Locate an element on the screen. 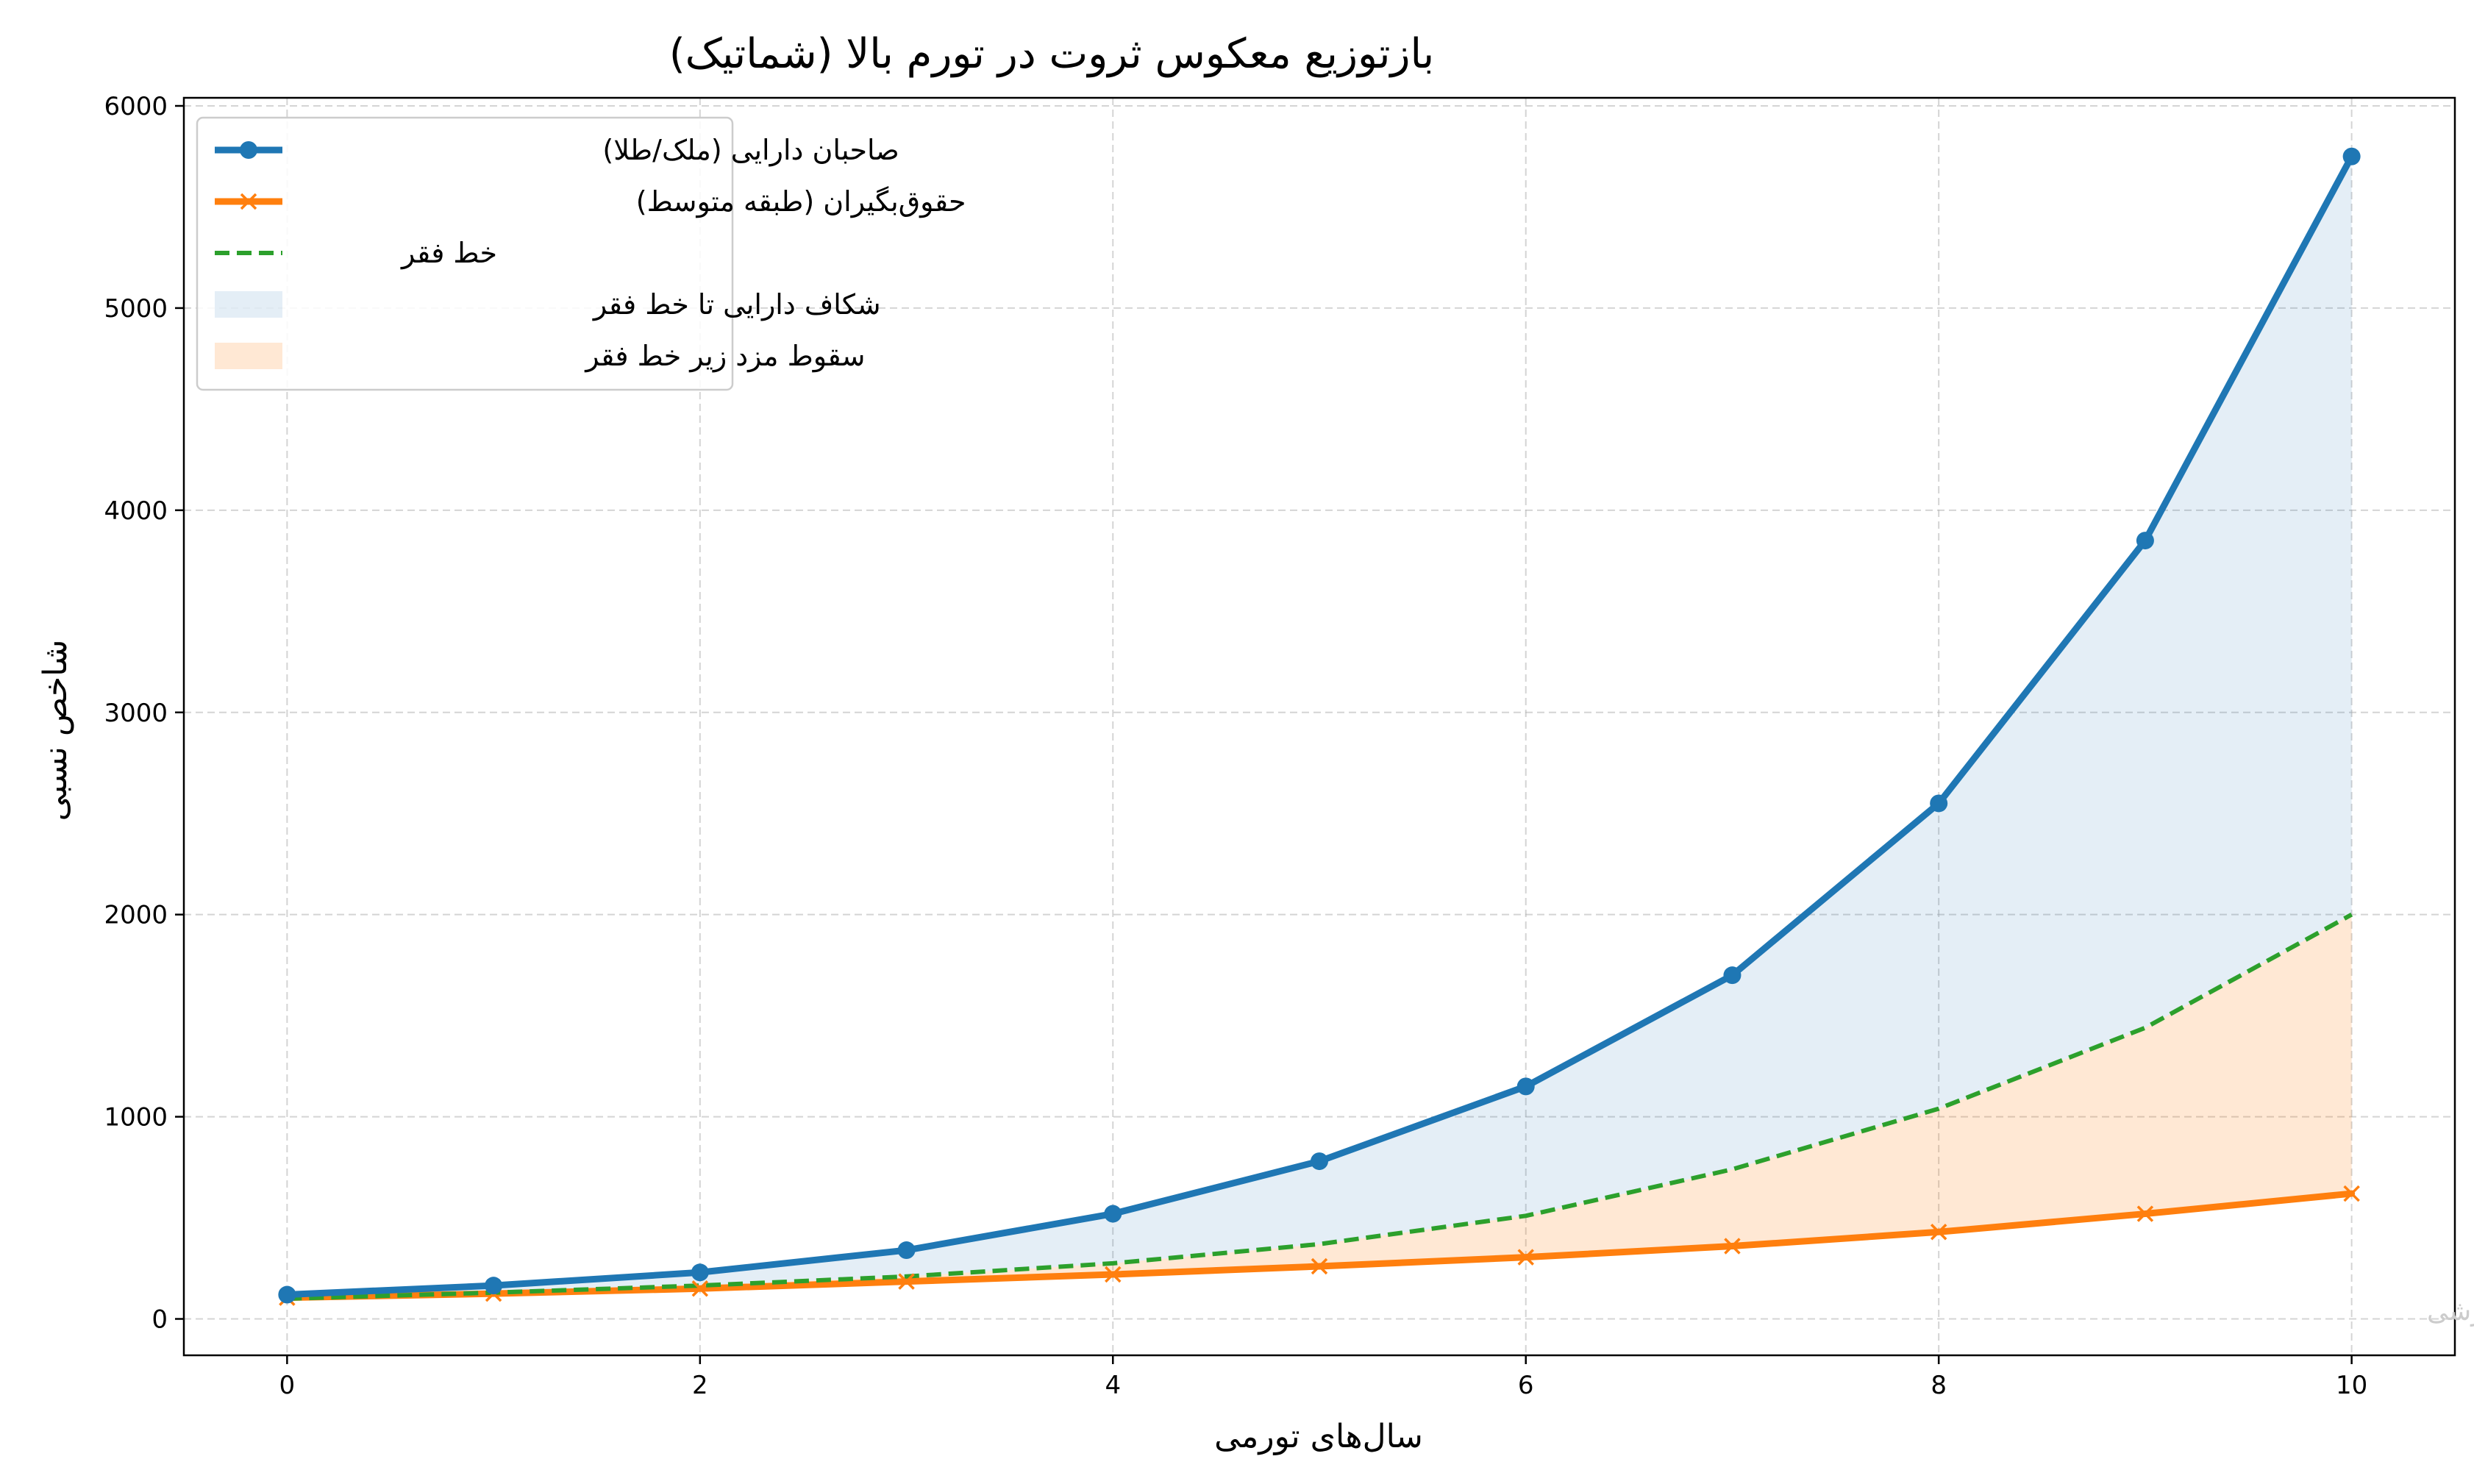  x-tick-label: 4 is located at coordinates (1113, 1385).